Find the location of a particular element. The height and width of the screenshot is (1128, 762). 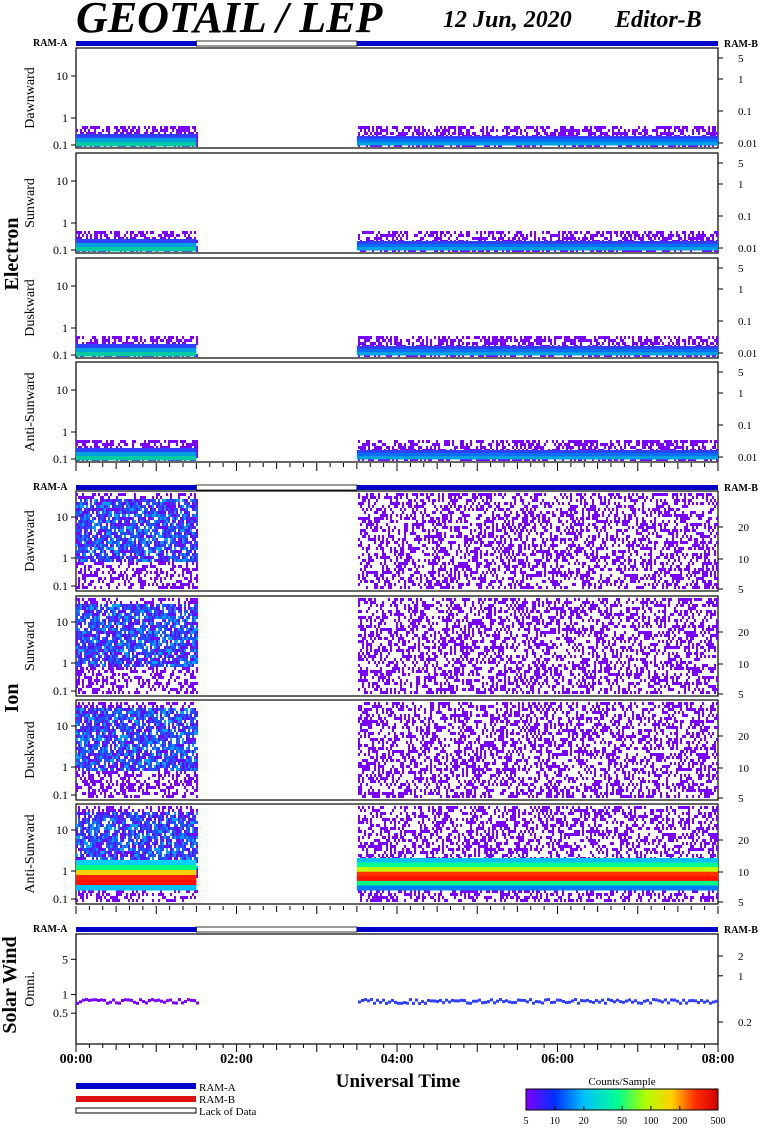

group-label-ion: Ion is located at coordinates (12, 698).